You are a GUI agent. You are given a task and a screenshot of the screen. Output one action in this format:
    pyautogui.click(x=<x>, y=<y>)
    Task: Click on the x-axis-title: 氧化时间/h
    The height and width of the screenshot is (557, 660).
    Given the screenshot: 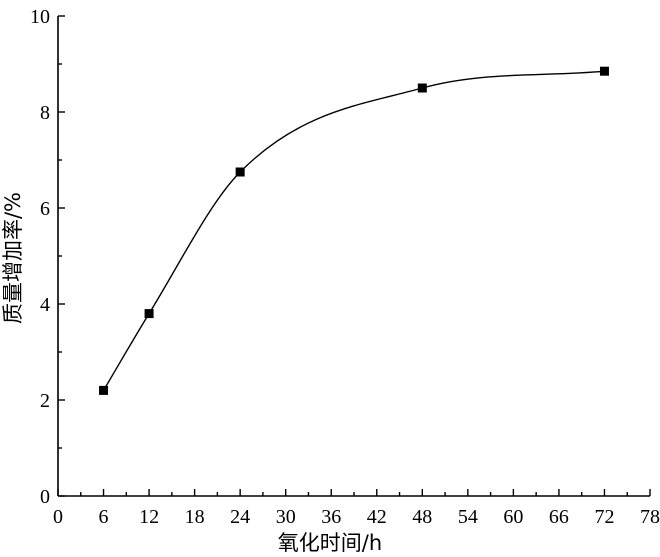 What is the action you would take?
    pyautogui.click(x=330, y=543)
    